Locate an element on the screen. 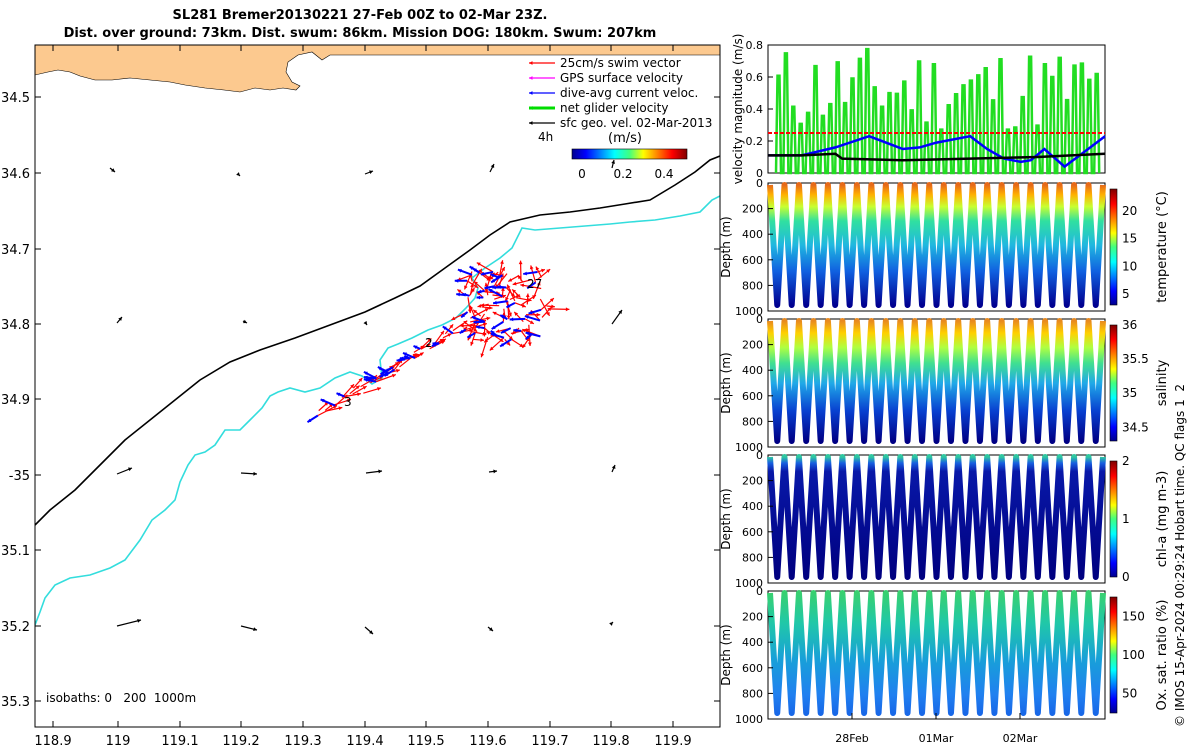  lon-tick-label: 119.7 is located at coordinates (549, 741).